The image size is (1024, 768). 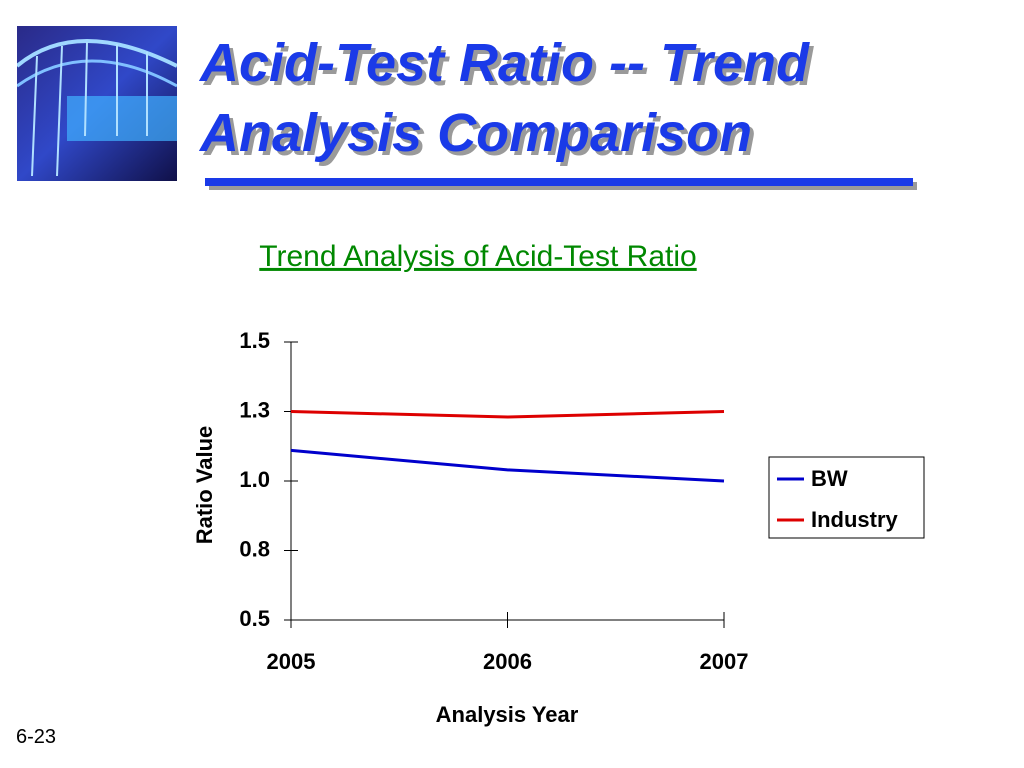 I want to click on y-tick-label: 1.5, so click(x=254, y=340).